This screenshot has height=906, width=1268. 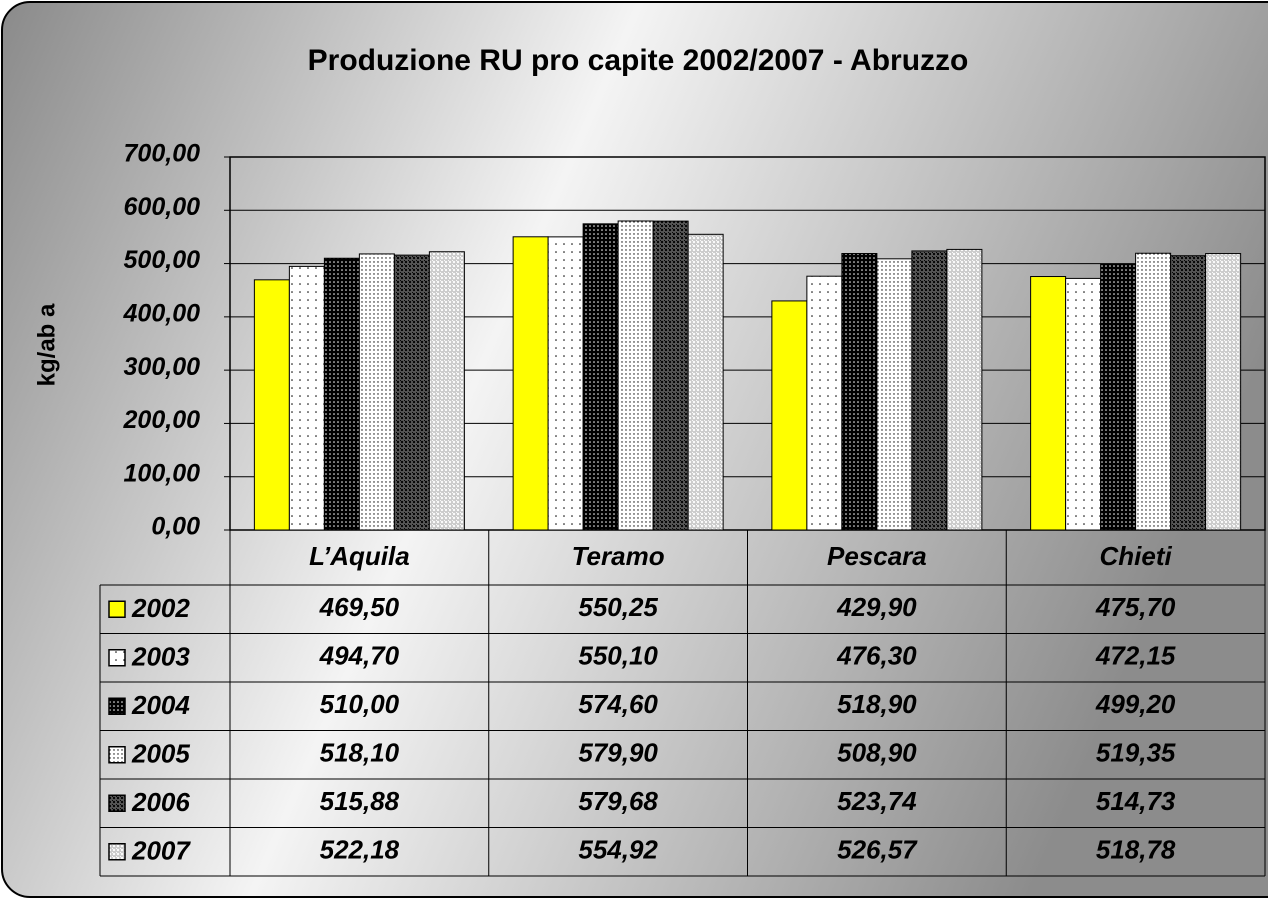 What do you see at coordinates (877, 753) in the screenshot?
I see `data-label: 508,90` at bounding box center [877, 753].